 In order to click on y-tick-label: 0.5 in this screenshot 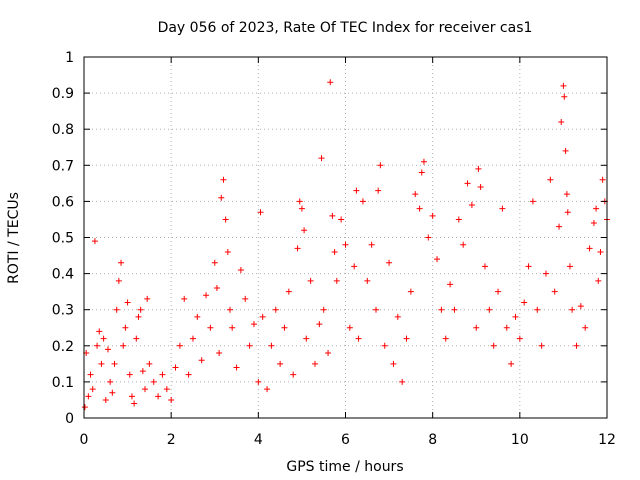, I will do `click(63, 239)`.